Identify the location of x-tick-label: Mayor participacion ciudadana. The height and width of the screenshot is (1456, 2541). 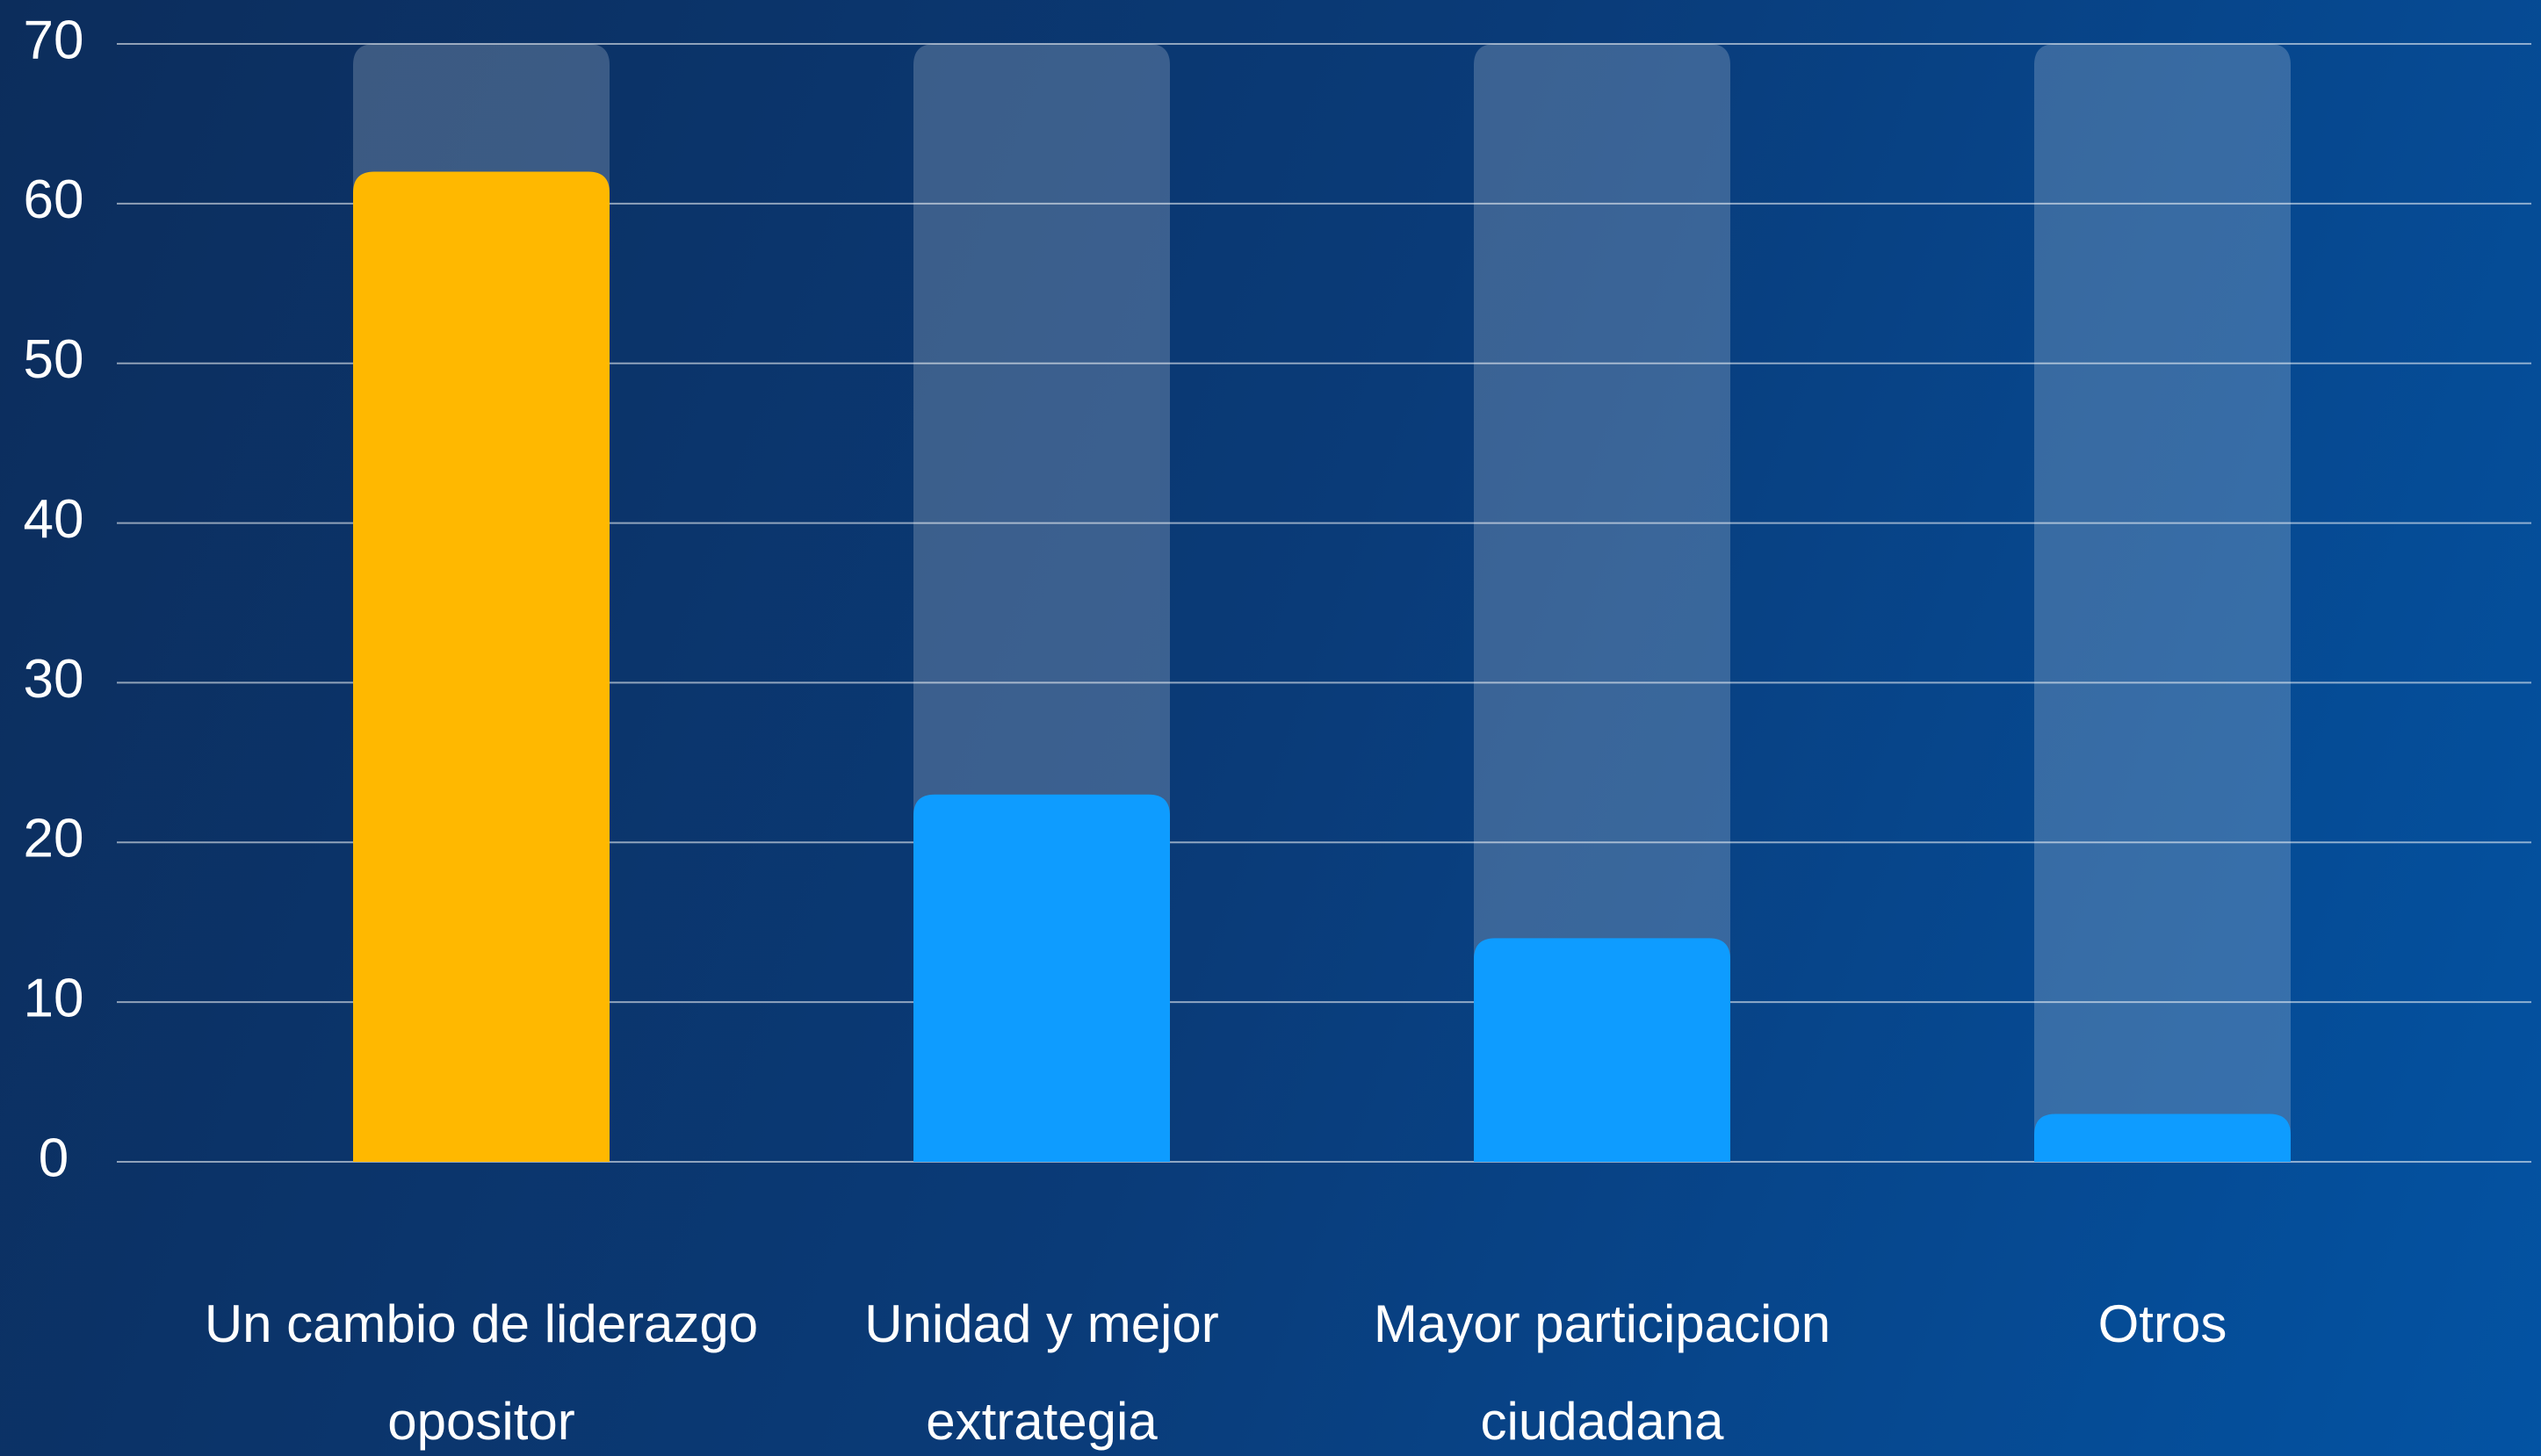
(1602, 1372).